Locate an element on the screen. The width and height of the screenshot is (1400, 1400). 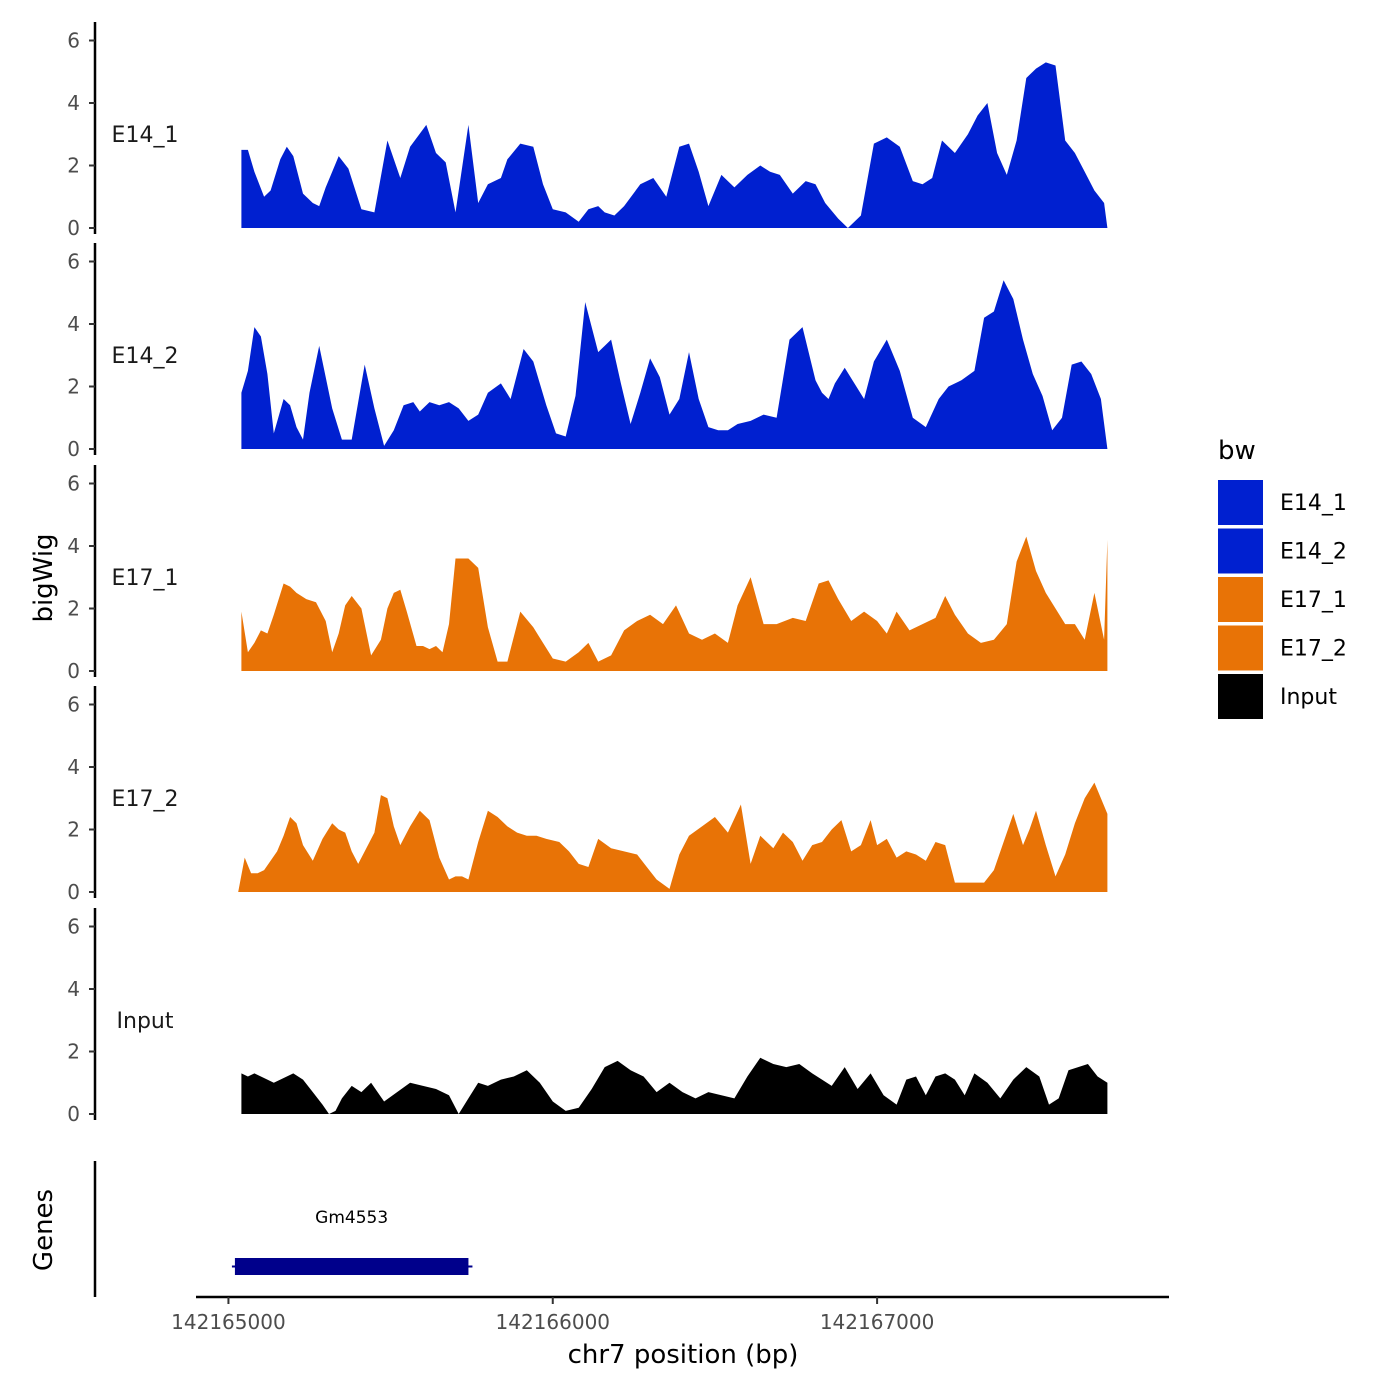
gene-gm4553: Gm4553 is located at coordinates (352, 1241).